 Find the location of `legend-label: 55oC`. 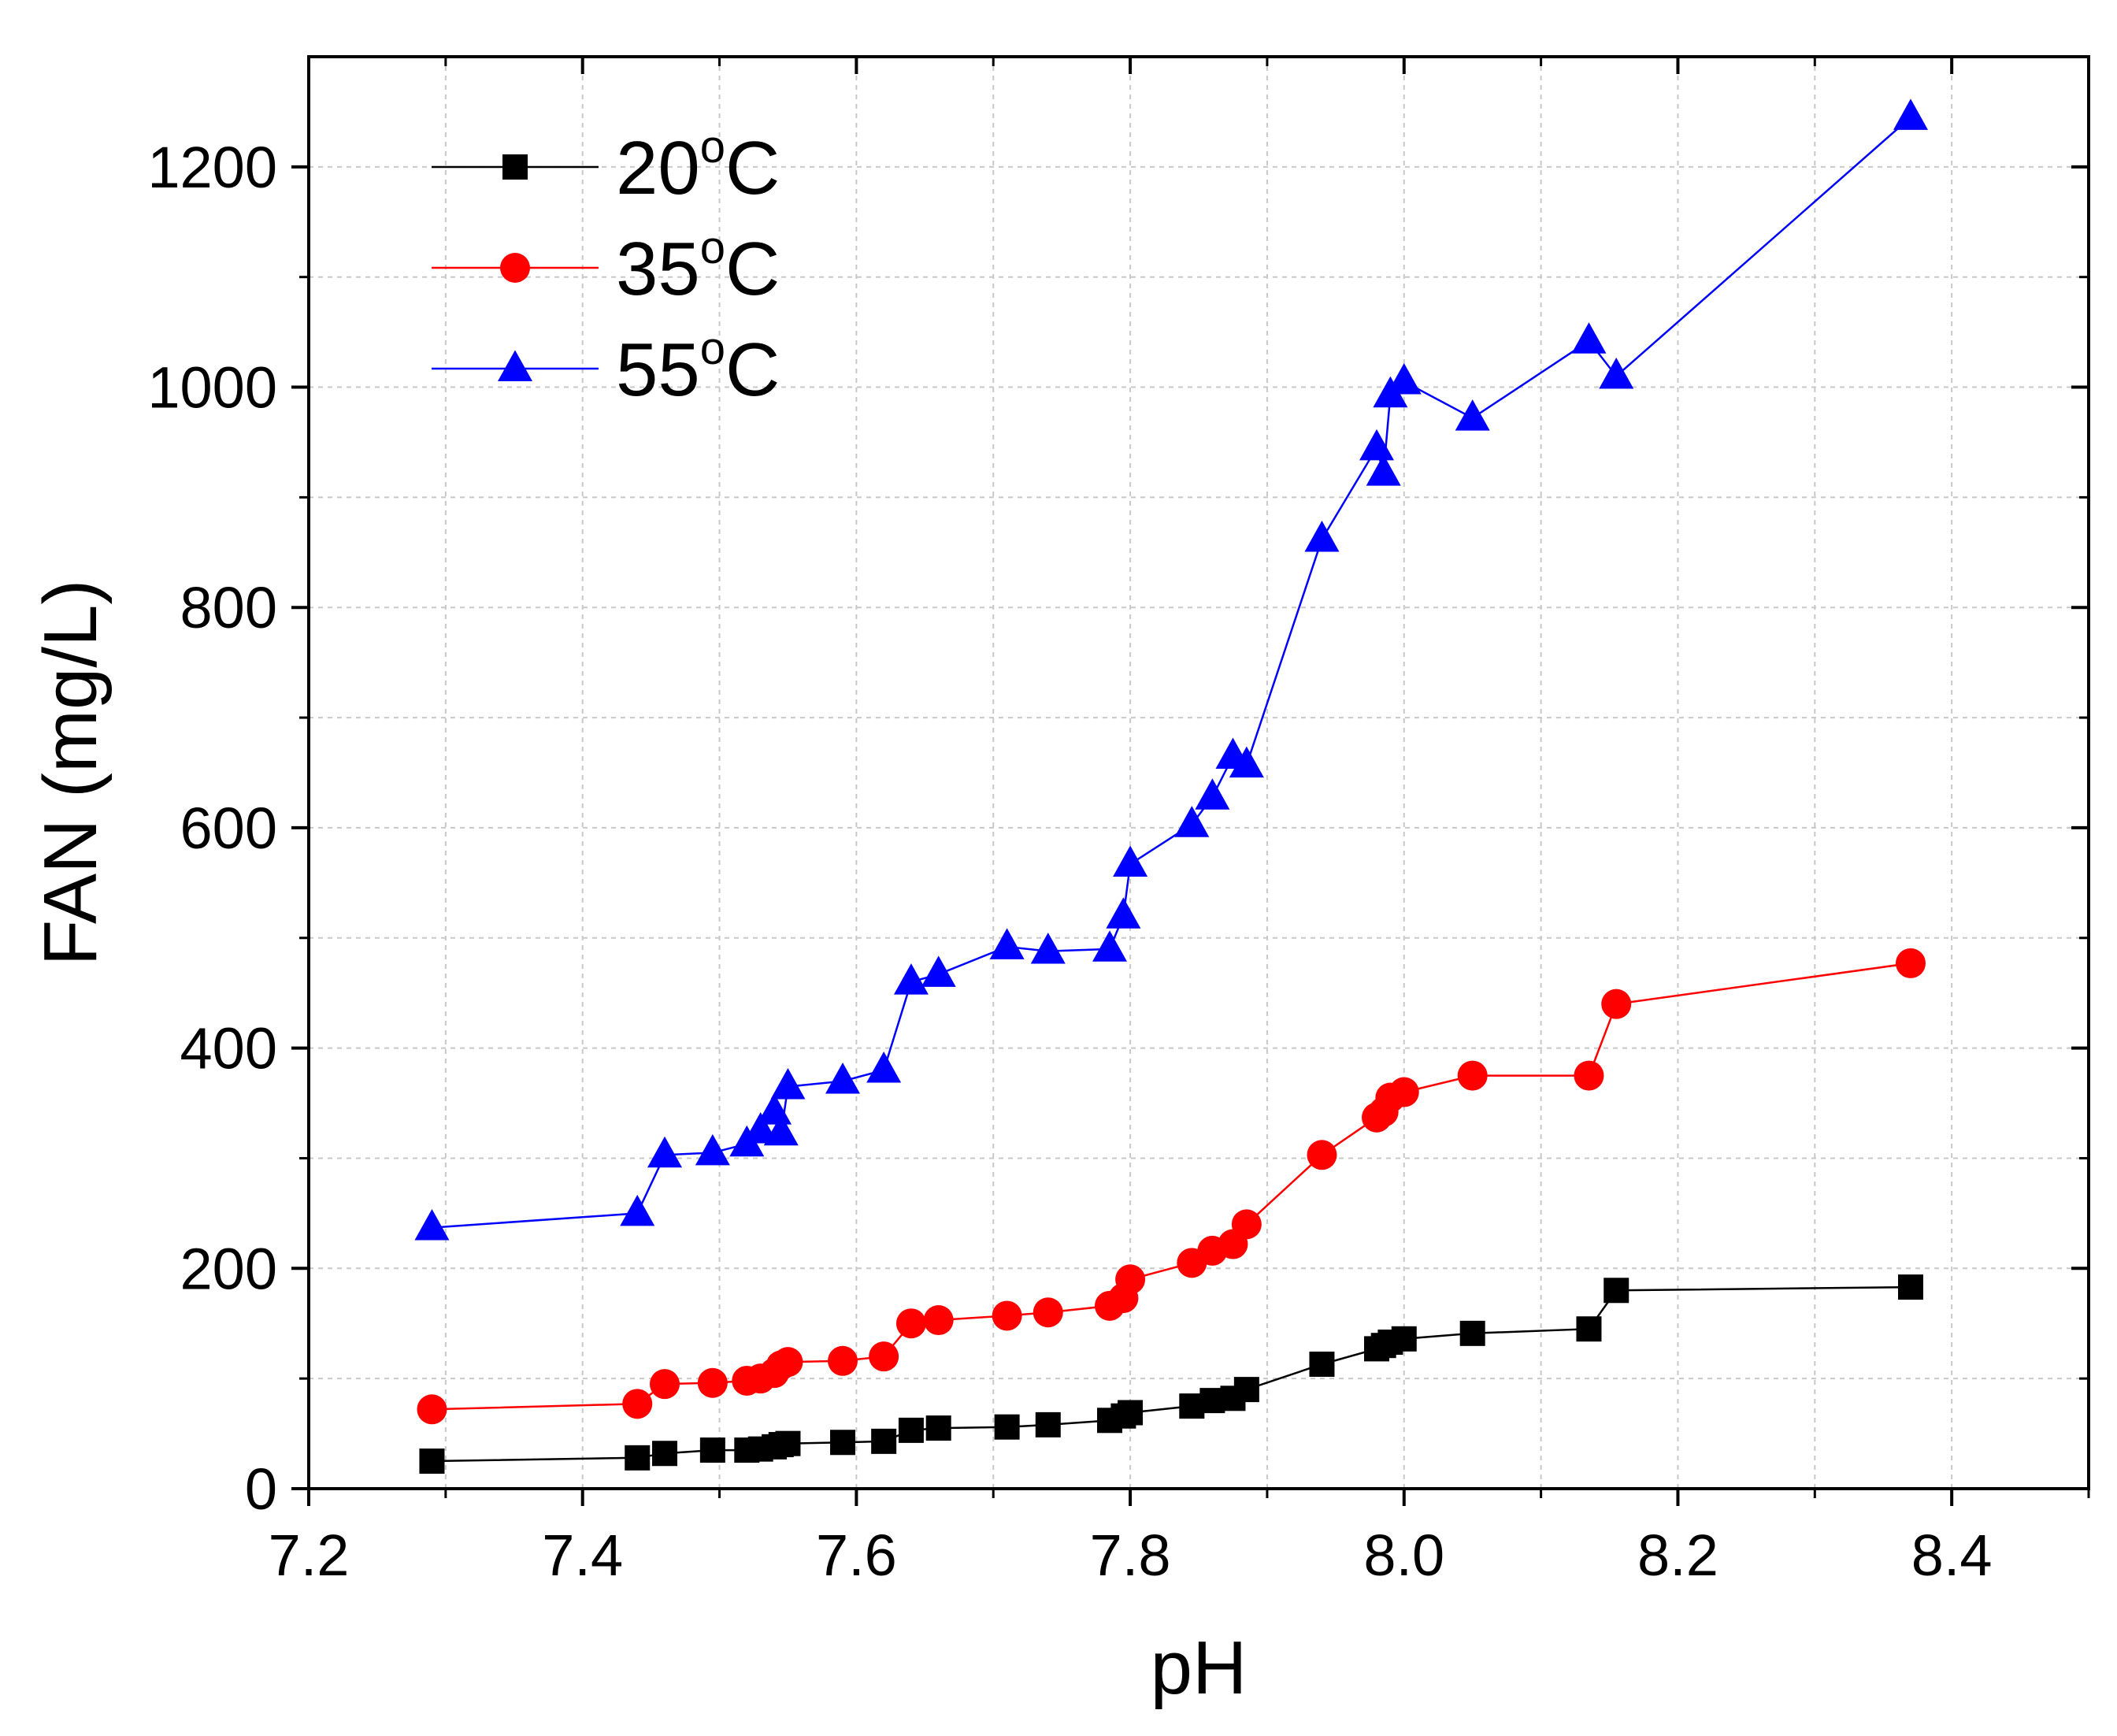

legend-label: 55oC is located at coordinates (698, 368).